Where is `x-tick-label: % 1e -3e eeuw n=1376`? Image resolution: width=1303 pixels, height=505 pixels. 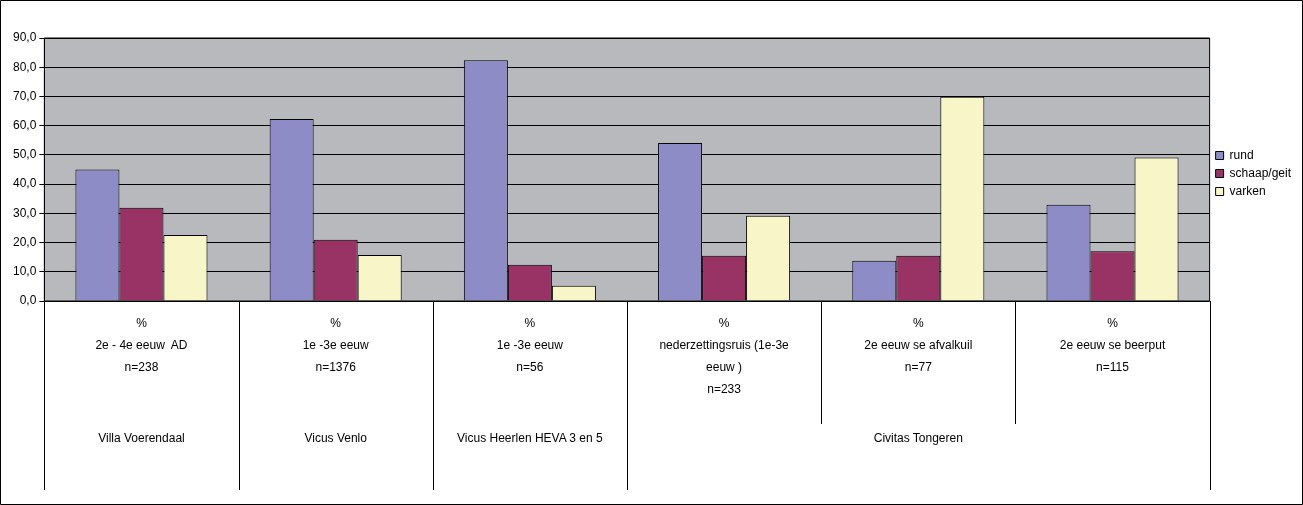 x-tick-label: % 1e -3e eeuw n=1376 is located at coordinates (336, 345).